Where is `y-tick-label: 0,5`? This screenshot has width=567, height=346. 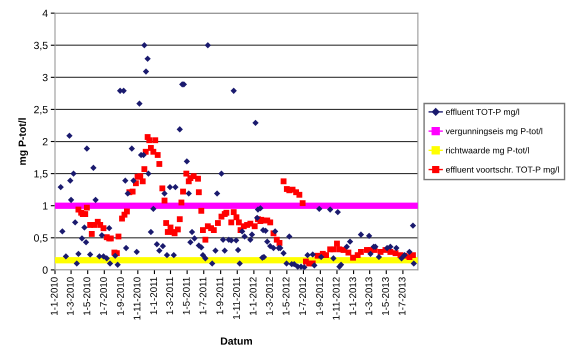 y-tick-label: 0,5 is located at coordinates (41, 238).